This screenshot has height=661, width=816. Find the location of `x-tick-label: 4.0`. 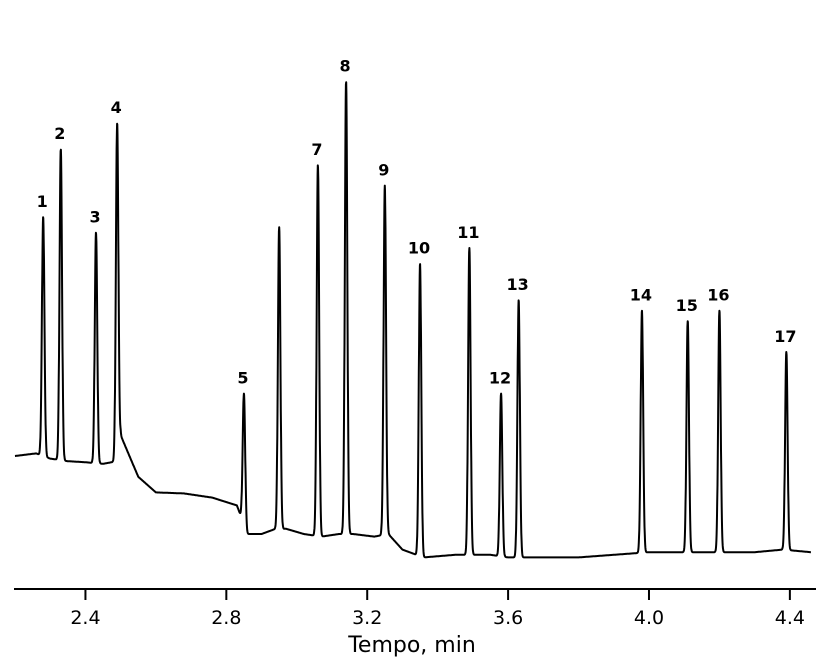

x-tick-label: 4.0 is located at coordinates (649, 618).